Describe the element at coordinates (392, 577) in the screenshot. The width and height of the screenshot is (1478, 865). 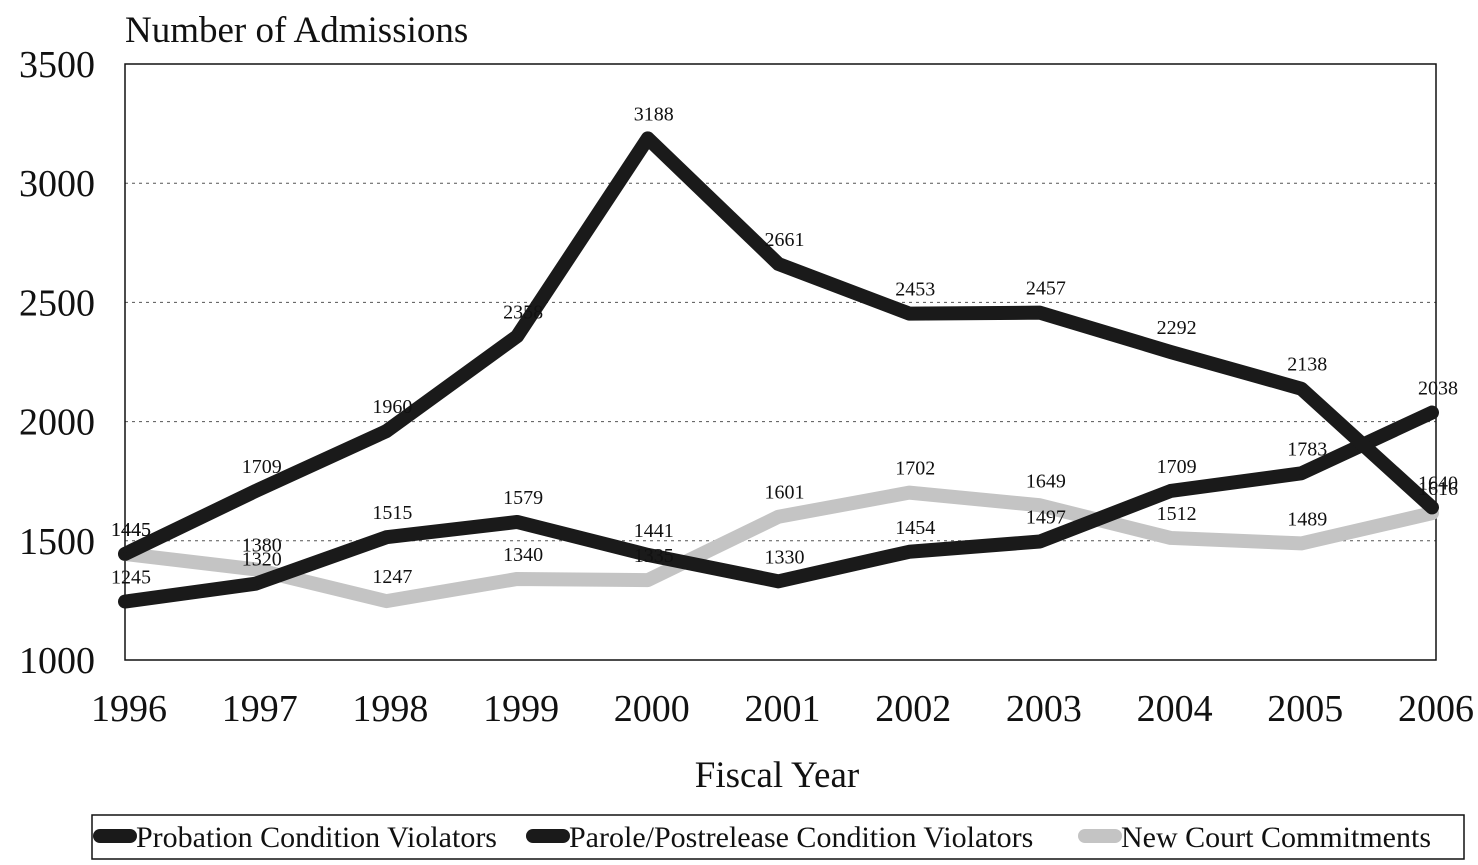
I see `data-label: 1247` at that location.